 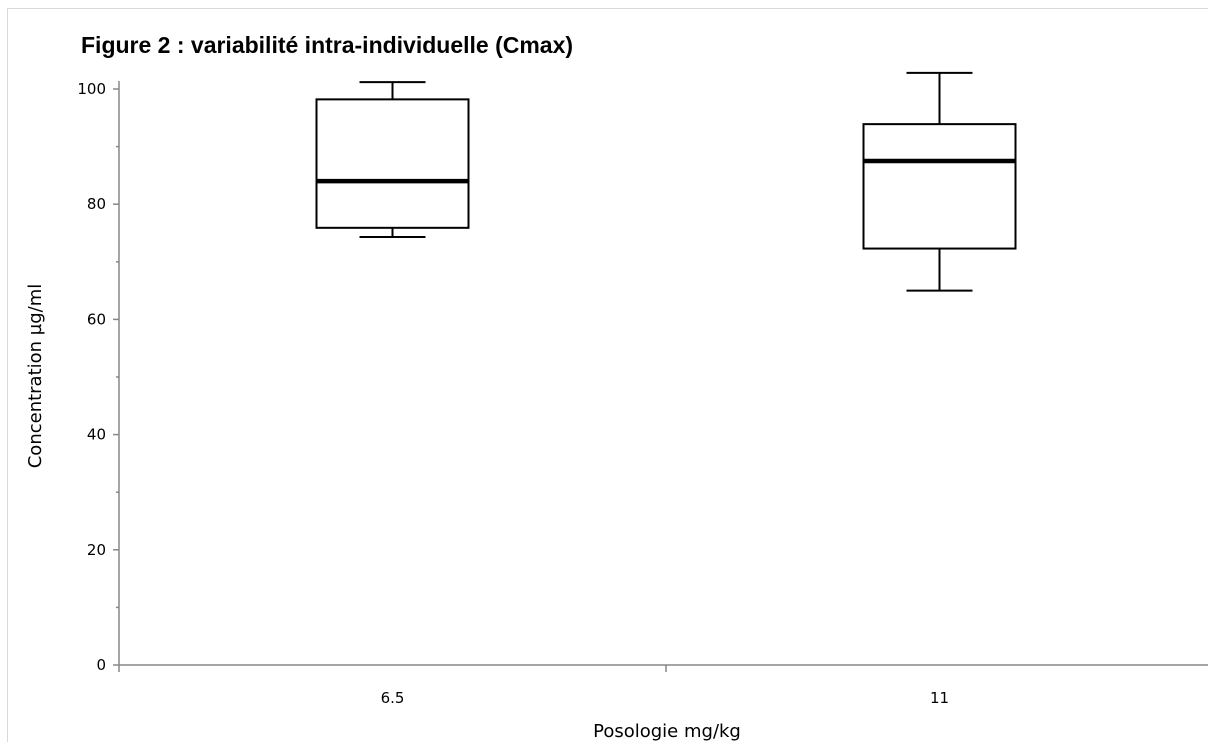 What do you see at coordinates (98, 377) in the screenshot?
I see `y-axis-ticks: 0 20 40 60 80 100` at bounding box center [98, 377].